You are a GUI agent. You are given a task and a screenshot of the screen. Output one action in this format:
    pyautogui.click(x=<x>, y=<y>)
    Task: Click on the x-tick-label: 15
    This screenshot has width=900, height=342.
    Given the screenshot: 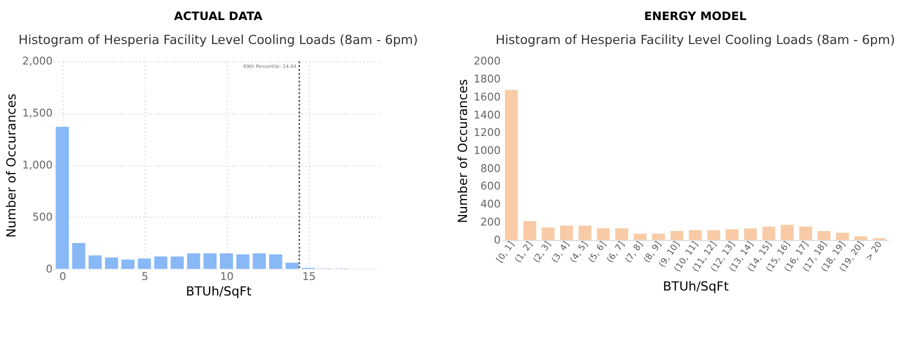 What is the action you would take?
    pyautogui.click(x=309, y=277)
    